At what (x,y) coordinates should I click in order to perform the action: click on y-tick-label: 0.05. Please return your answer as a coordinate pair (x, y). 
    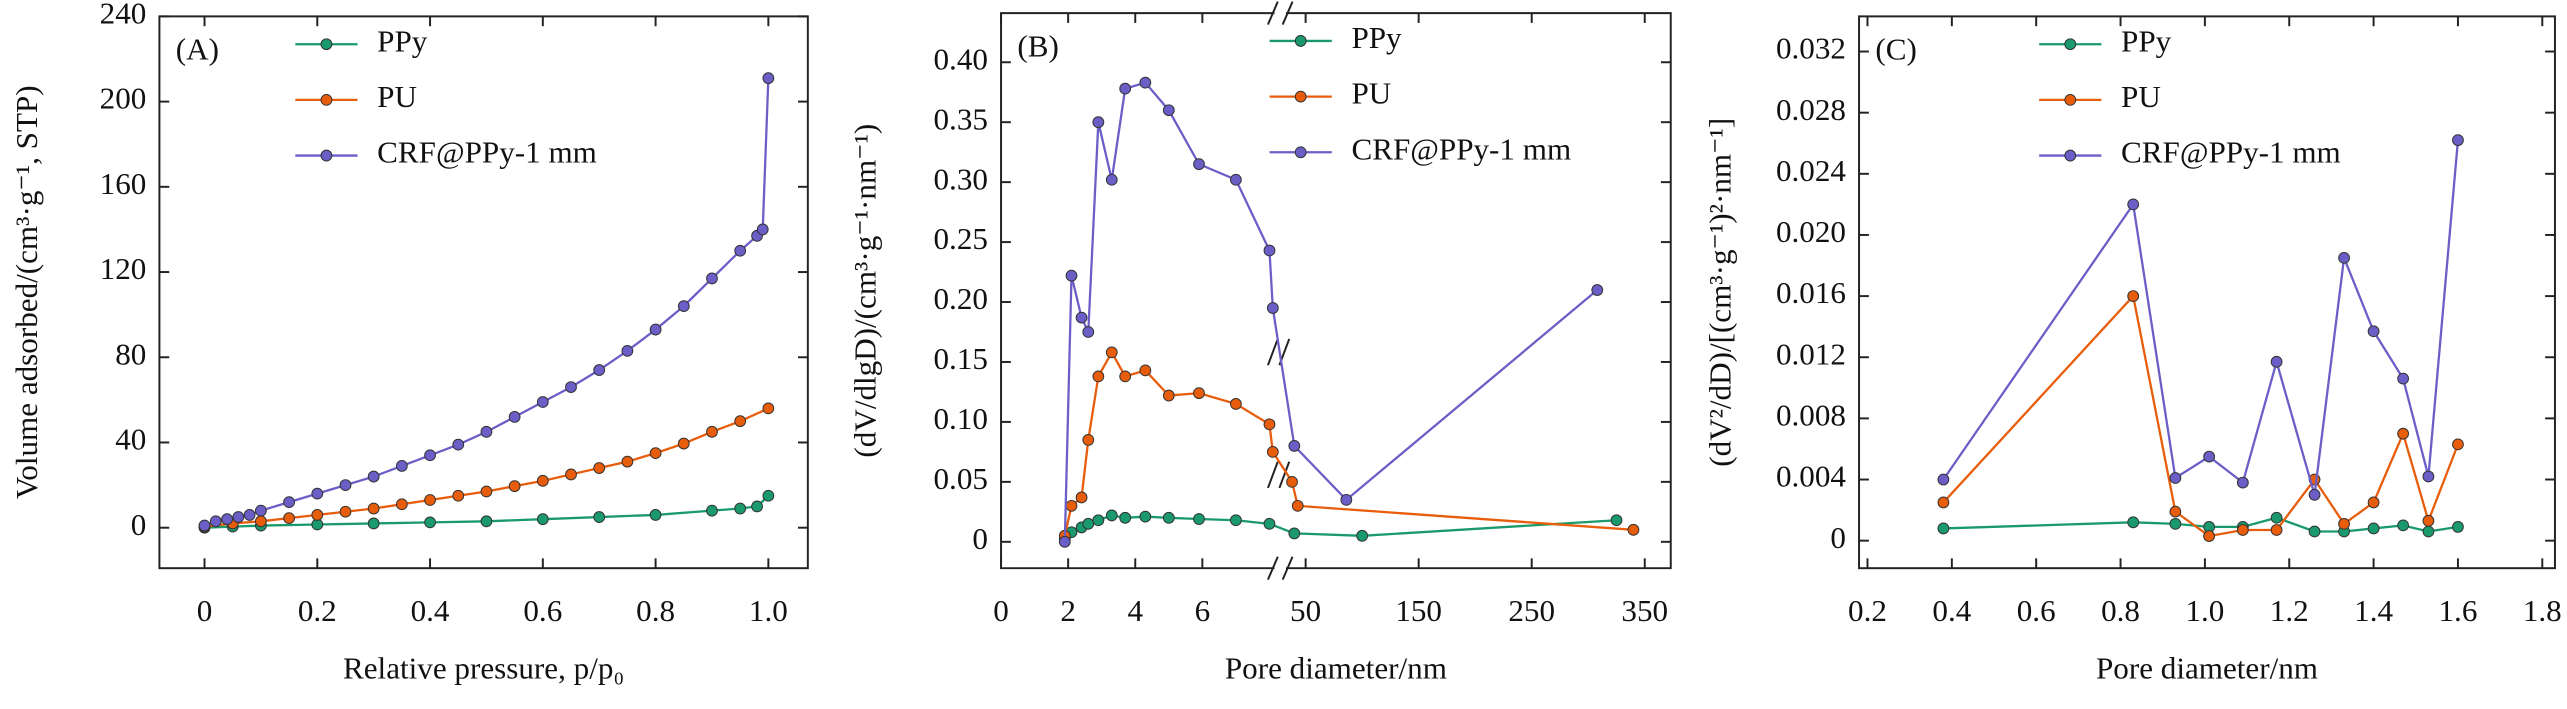
    Looking at the image, I should click on (960, 478).